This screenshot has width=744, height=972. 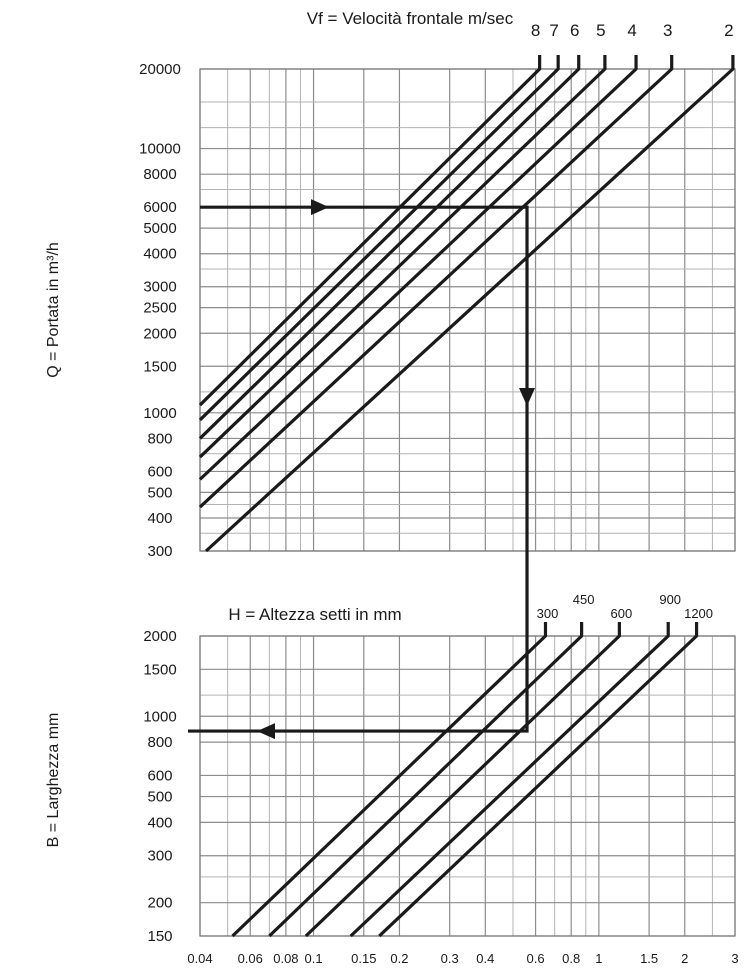 What do you see at coordinates (250, 958) in the screenshot?
I see `x-tick-label: 0.06` at bounding box center [250, 958].